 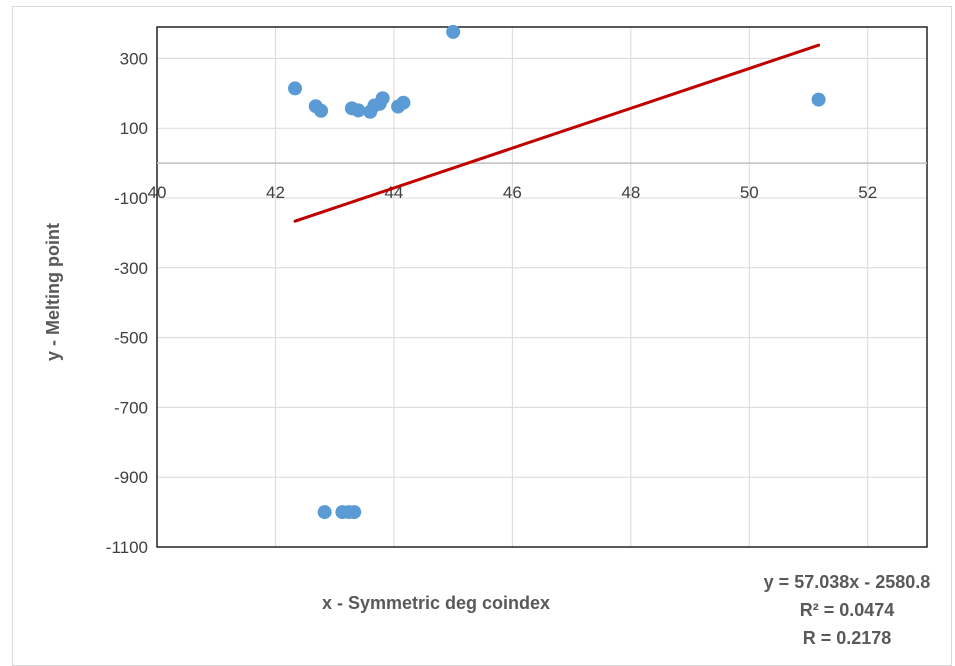 I want to click on r-squared-label: R² = 0.0474, so click(x=847, y=610).